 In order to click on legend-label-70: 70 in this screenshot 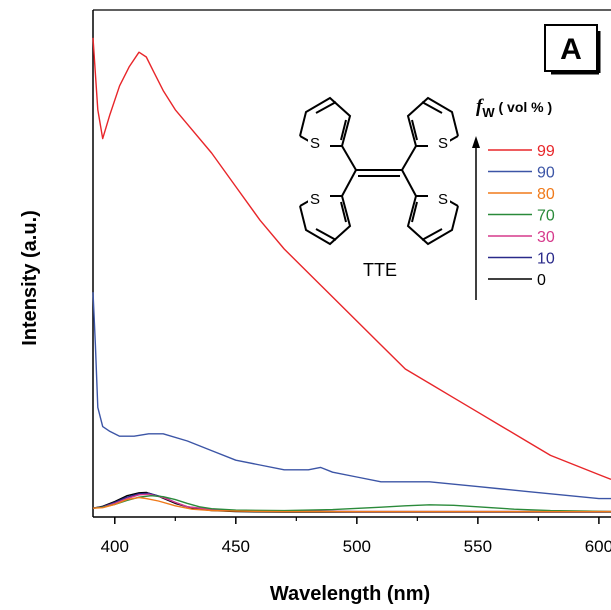, I will do `click(546, 216)`.